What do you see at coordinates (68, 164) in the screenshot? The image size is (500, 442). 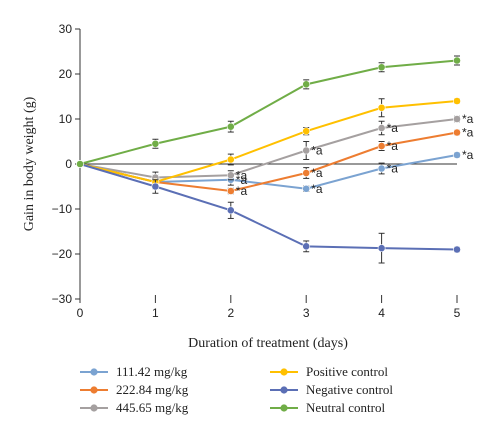 I see `y-tick-label: 0` at bounding box center [68, 164].